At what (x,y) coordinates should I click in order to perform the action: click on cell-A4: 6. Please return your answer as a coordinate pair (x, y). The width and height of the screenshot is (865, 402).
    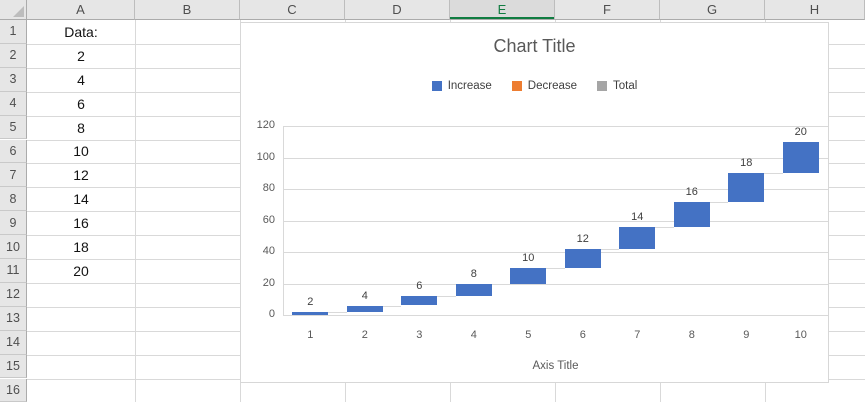
    Looking at the image, I should click on (81, 103).